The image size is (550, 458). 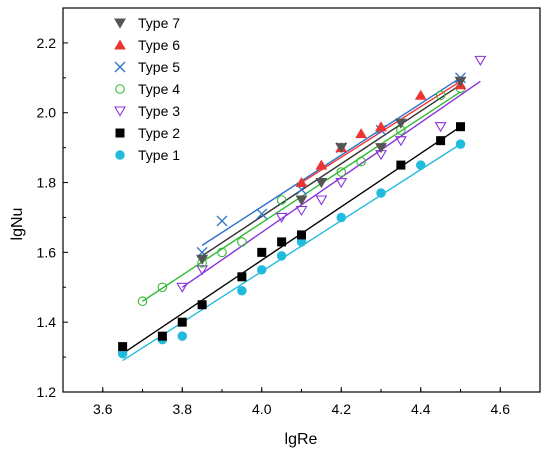 I want to click on y-axis-title: lgNu, so click(x=17, y=224).